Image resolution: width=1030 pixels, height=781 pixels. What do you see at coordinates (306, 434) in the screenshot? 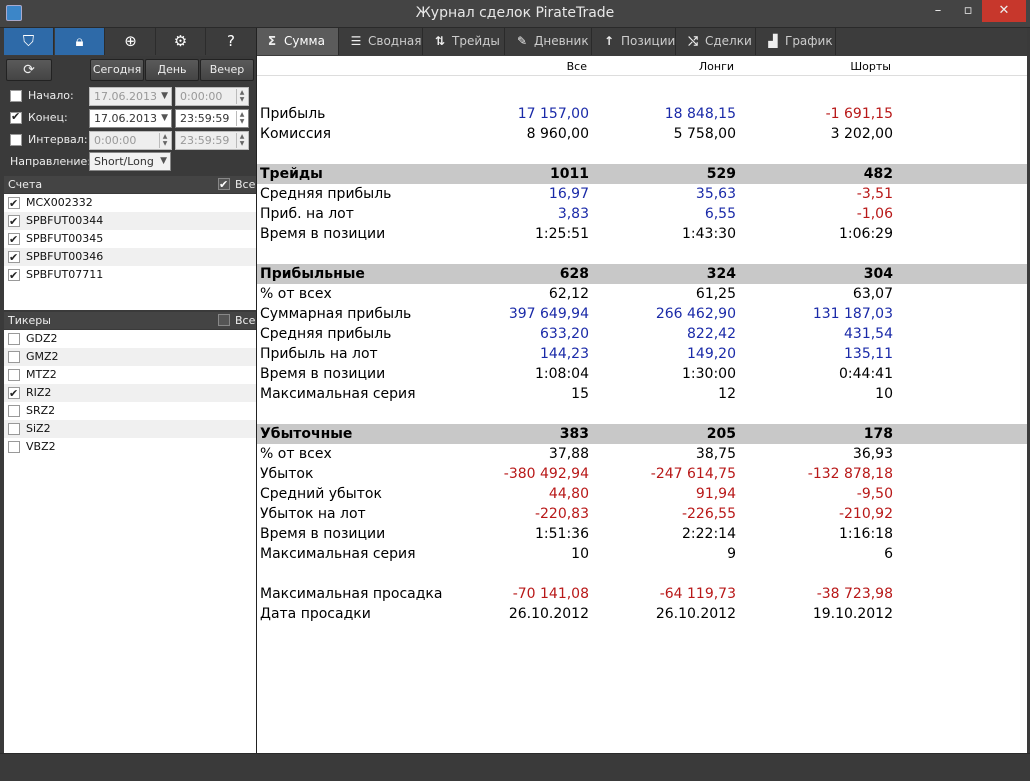
I see `row-label: Убыточные` at bounding box center [306, 434].